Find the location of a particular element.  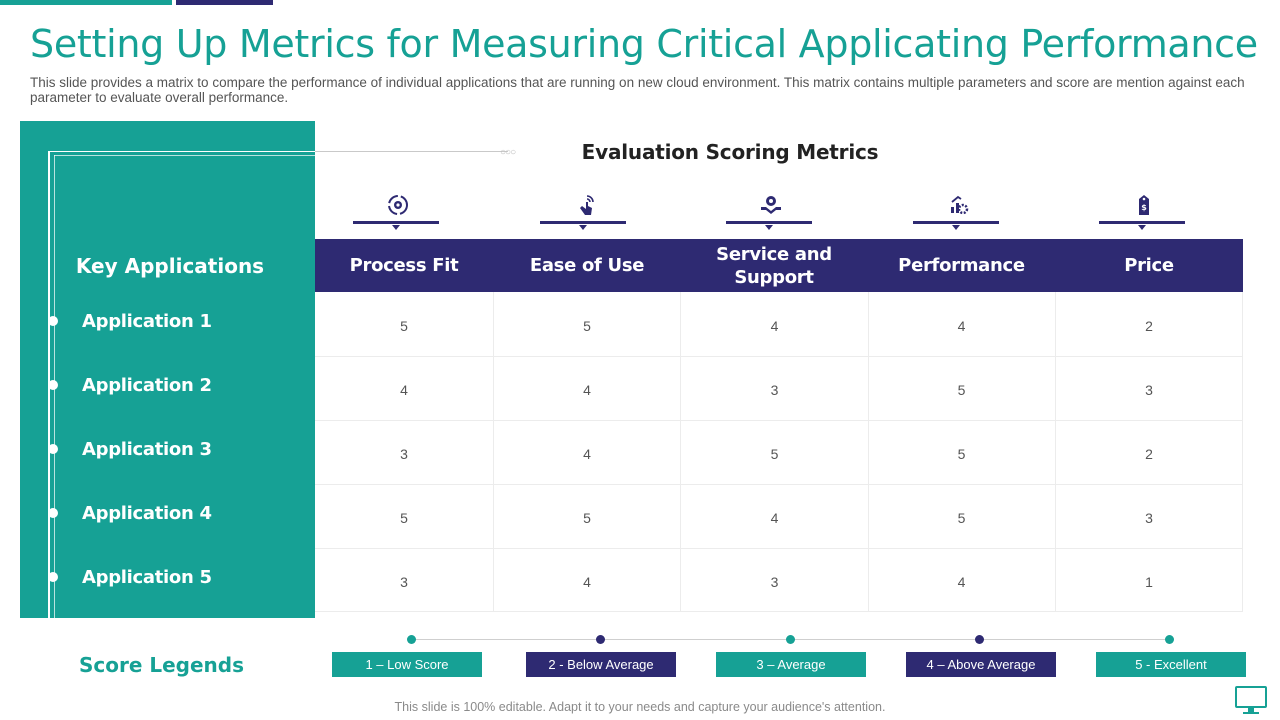

legend-item-excellent: 5 - Excellent is located at coordinates (1171, 664).